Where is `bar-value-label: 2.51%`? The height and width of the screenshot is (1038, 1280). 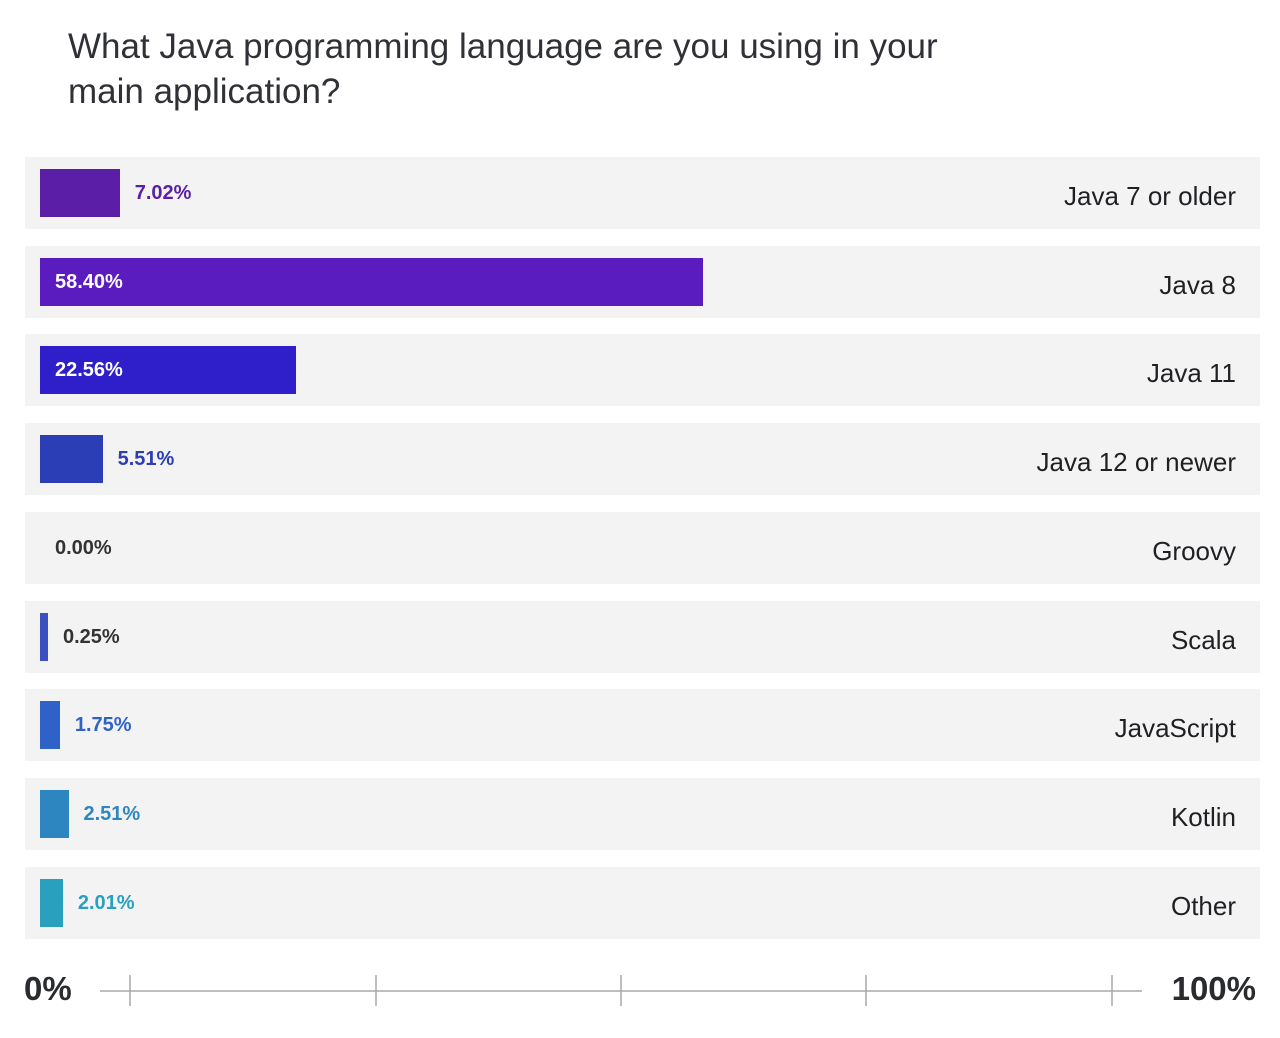
bar-value-label: 2.51% is located at coordinates (112, 814).